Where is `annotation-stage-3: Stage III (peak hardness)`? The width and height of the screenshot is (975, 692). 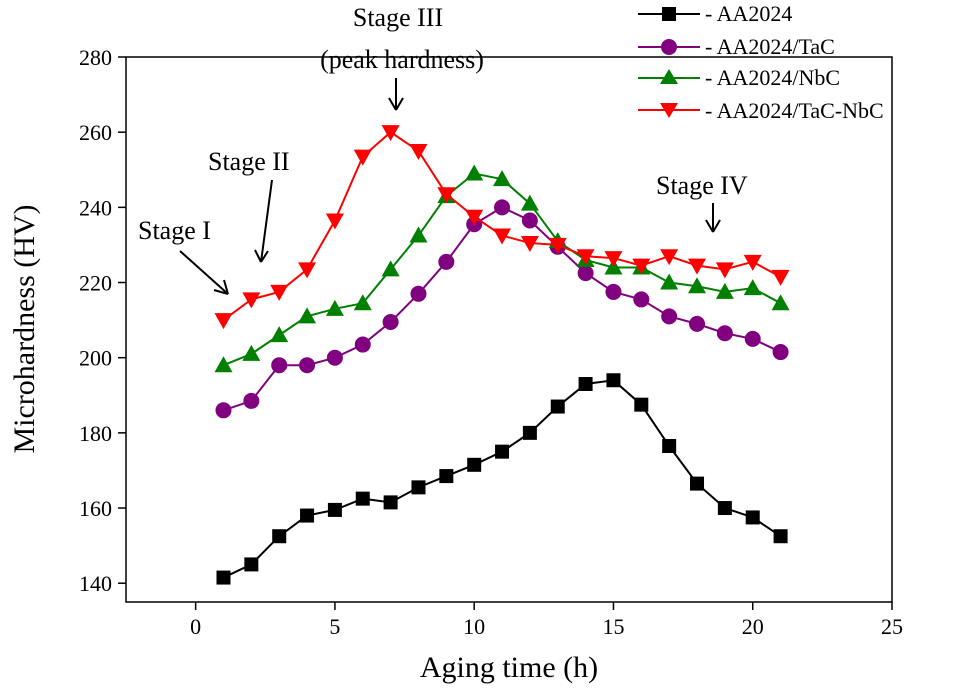 annotation-stage-3: Stage III (peak hardness) is located at coordinates (402, 57).